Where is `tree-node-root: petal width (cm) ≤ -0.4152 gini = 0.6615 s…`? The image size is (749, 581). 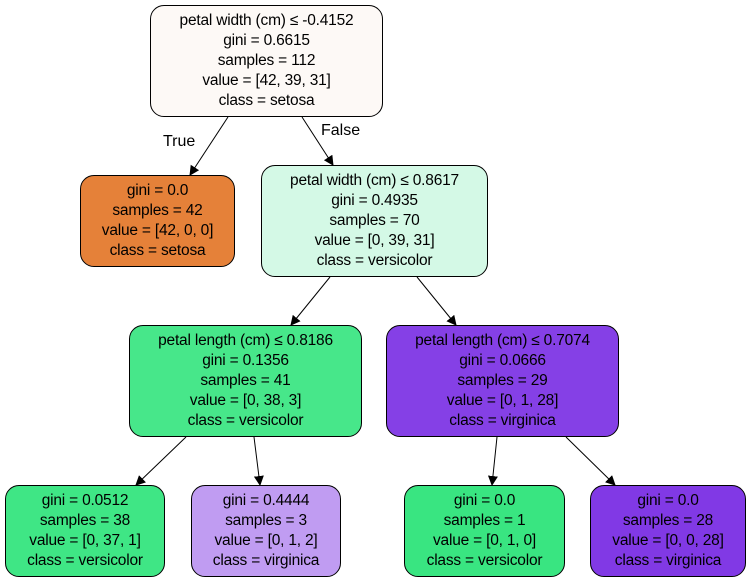
tree-node-root: petal width (cm) ≤ -0.4152 gini = 0.6615 s… is located at coordinates (266, 61).